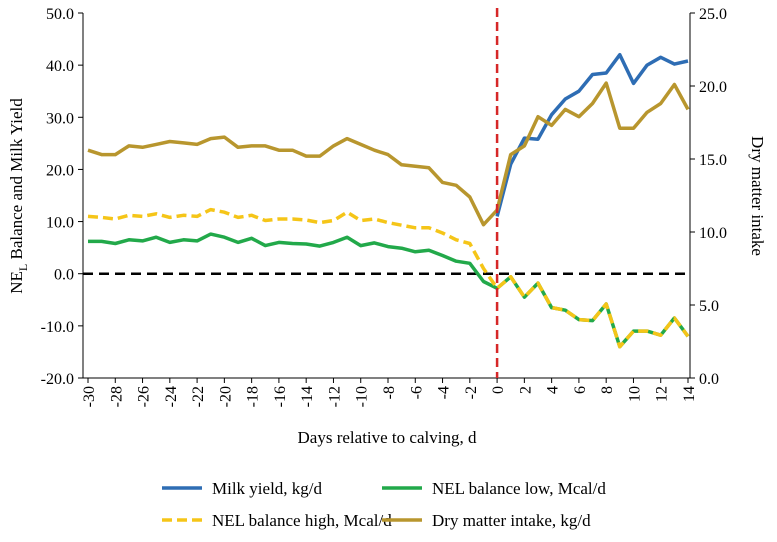 This screenshot has width=777, height=542. What do you see at coordinates (225, 396) in the screenshot?
I see `x-tick-label: -20` at bounding box center [225, 396].